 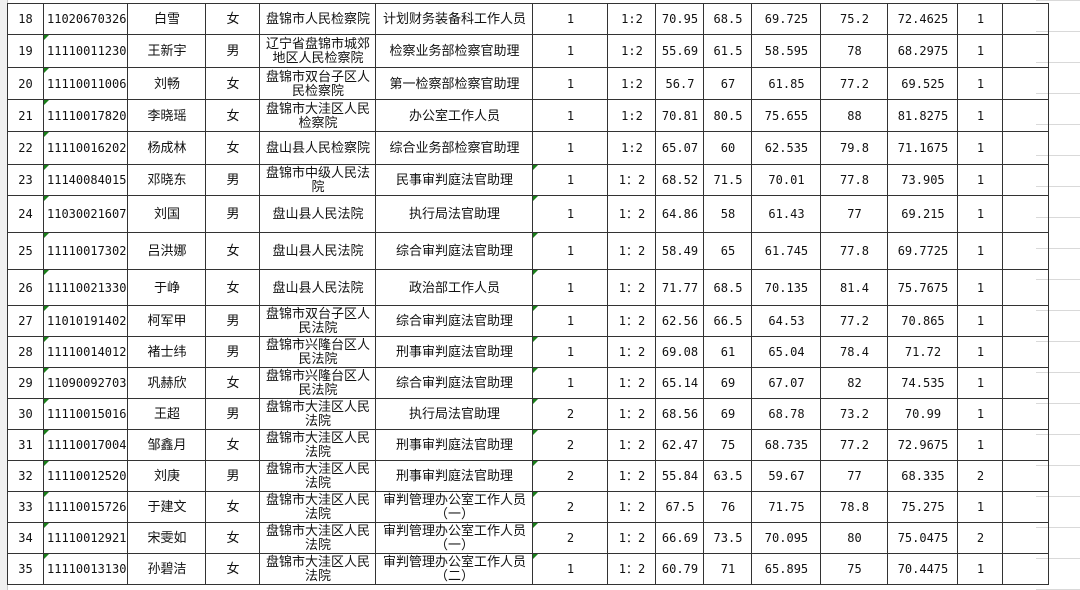 I want to click on written-score-2-cell: 61.5, so click(x=728, y=51).